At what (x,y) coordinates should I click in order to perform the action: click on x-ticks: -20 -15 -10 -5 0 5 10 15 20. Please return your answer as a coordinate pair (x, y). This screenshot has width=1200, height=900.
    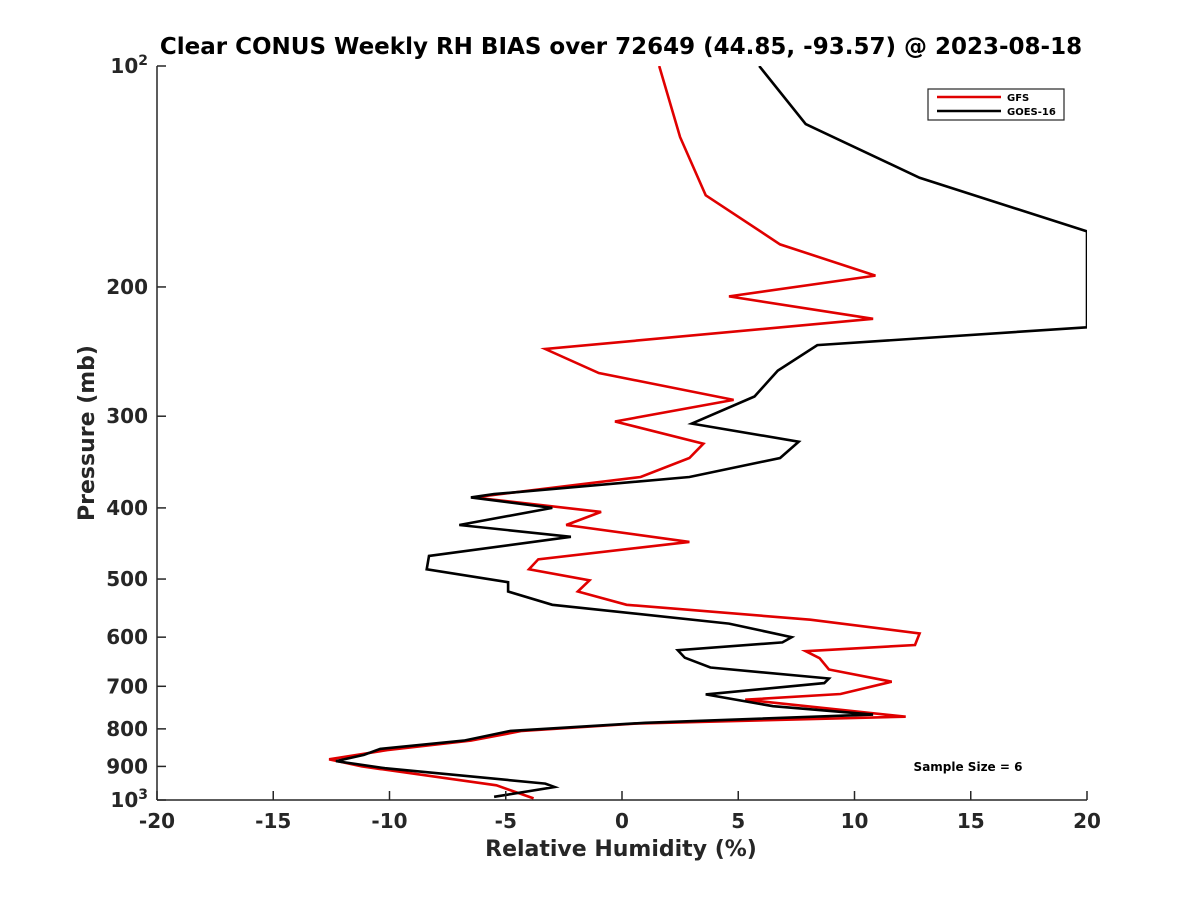
    Looking at the image, I should click on (620, 812).